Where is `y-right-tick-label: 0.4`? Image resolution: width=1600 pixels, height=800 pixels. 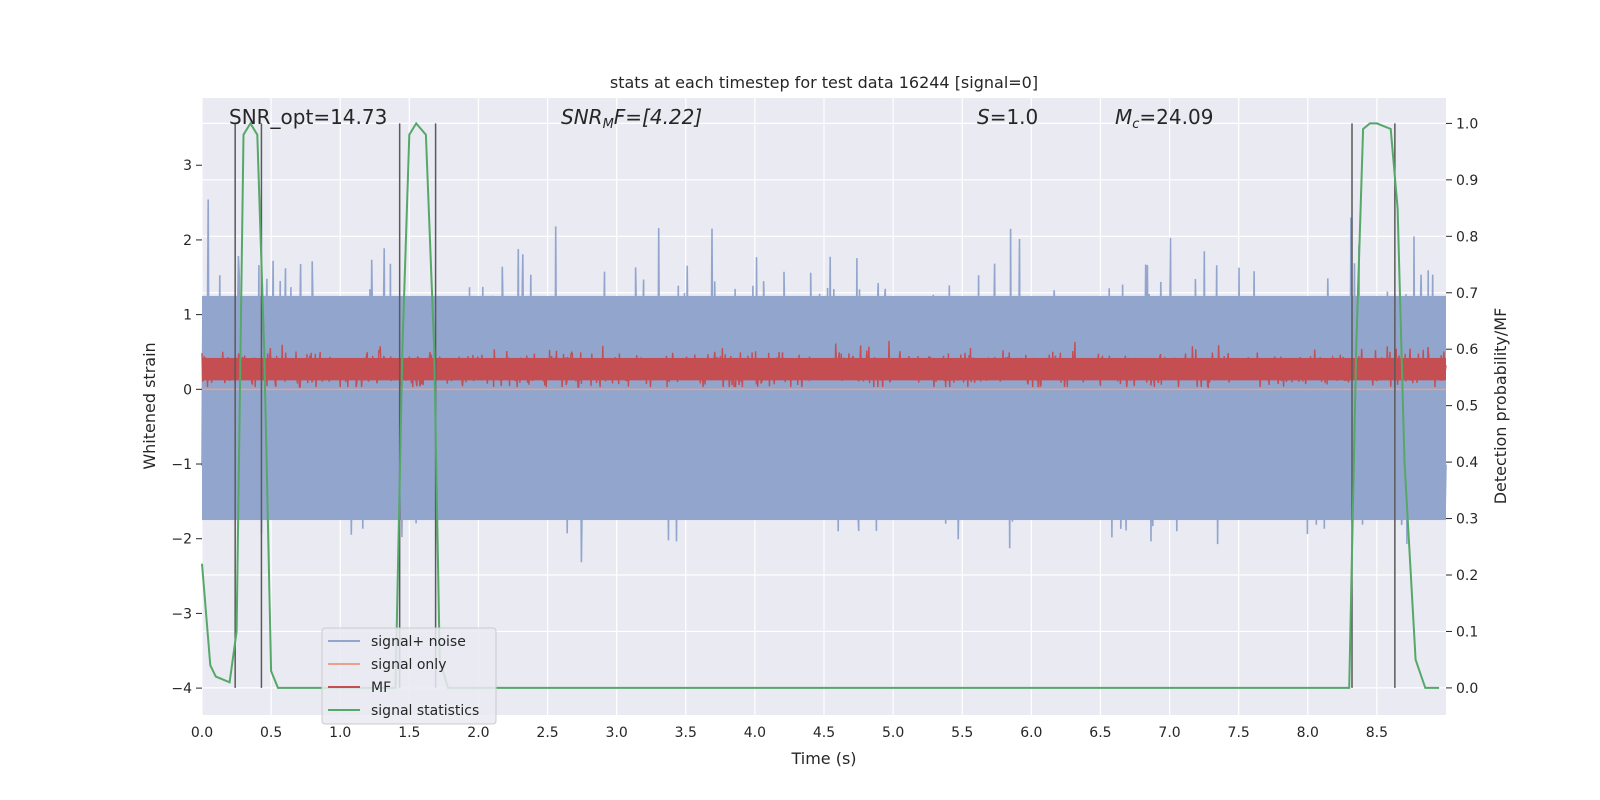 y-right-tick-label: 0.4 is located at coordinates (1467, 463).